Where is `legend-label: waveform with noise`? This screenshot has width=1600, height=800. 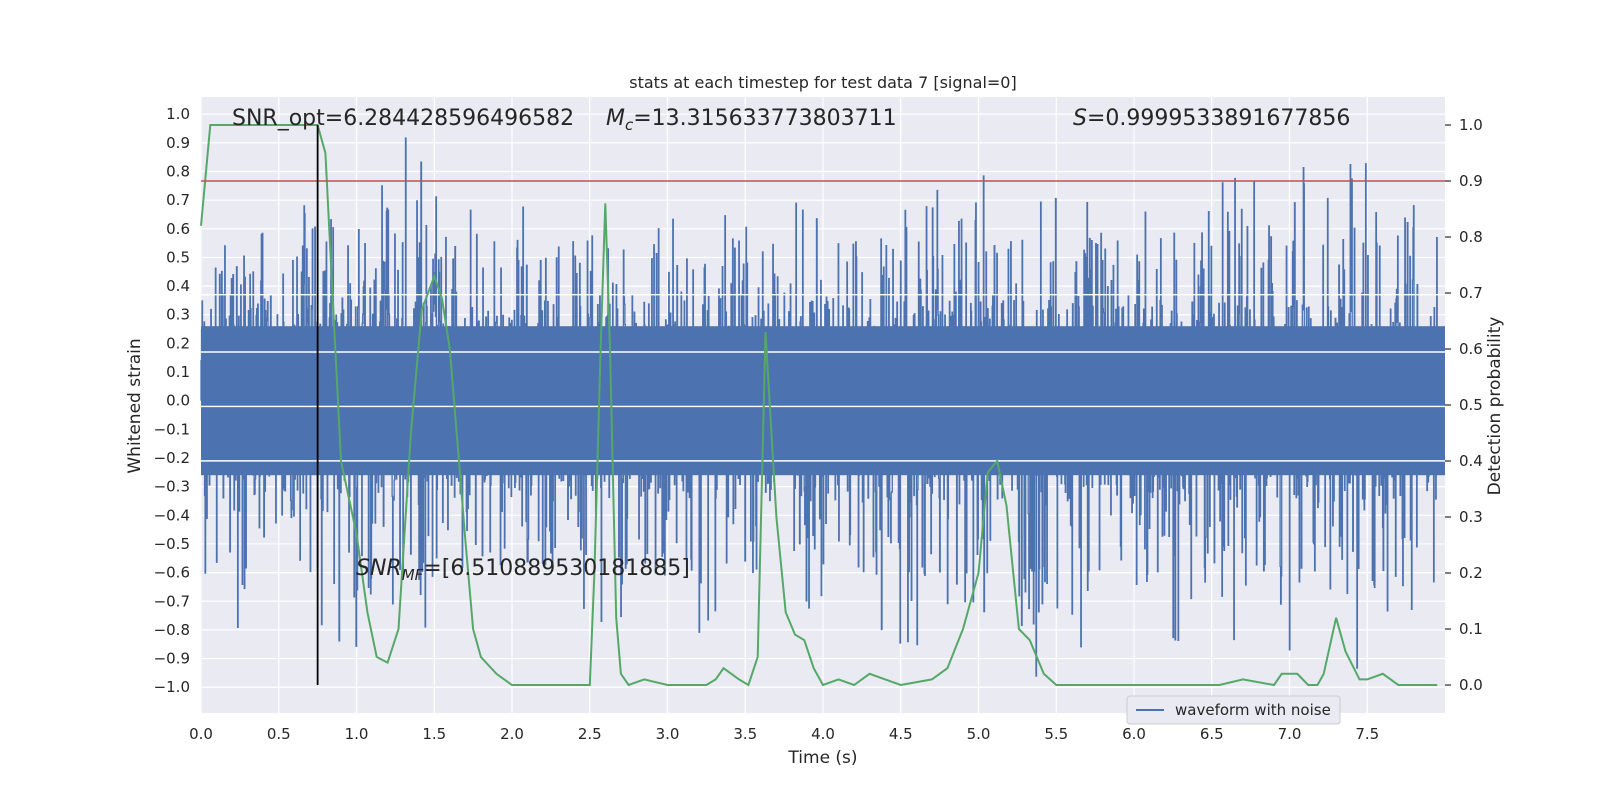
legend-label: waveform with noise is located at coordinates (1253, 710).